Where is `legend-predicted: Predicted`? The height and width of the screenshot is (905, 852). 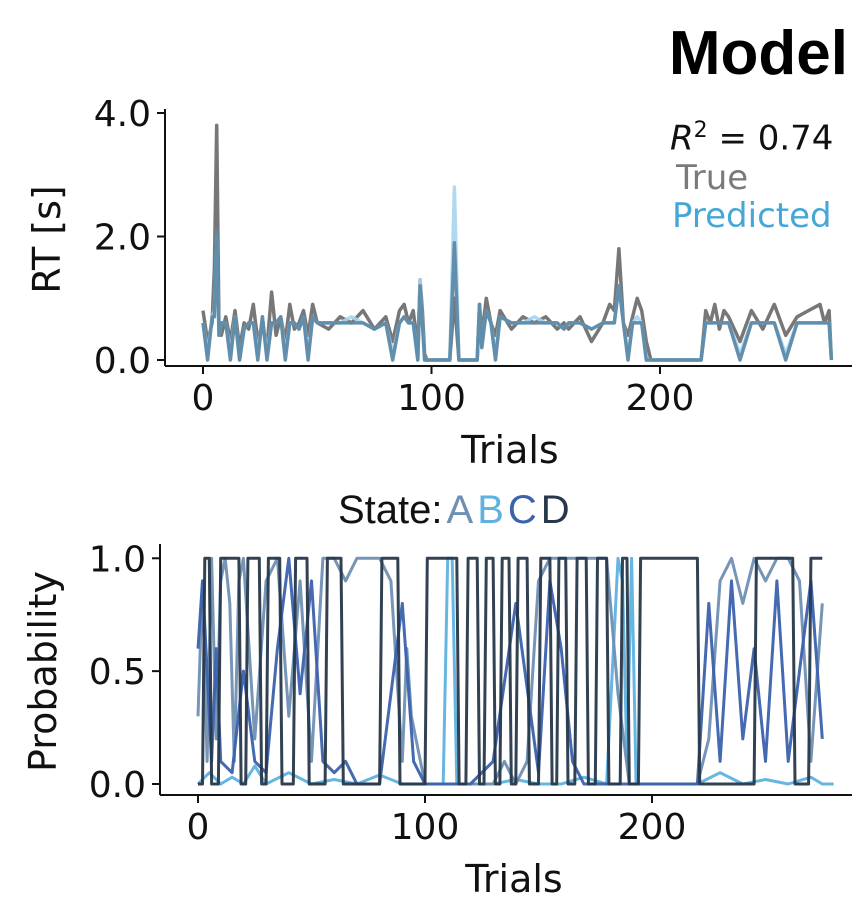
legend-predicted: Predicted is located at coordinates (752, 216).